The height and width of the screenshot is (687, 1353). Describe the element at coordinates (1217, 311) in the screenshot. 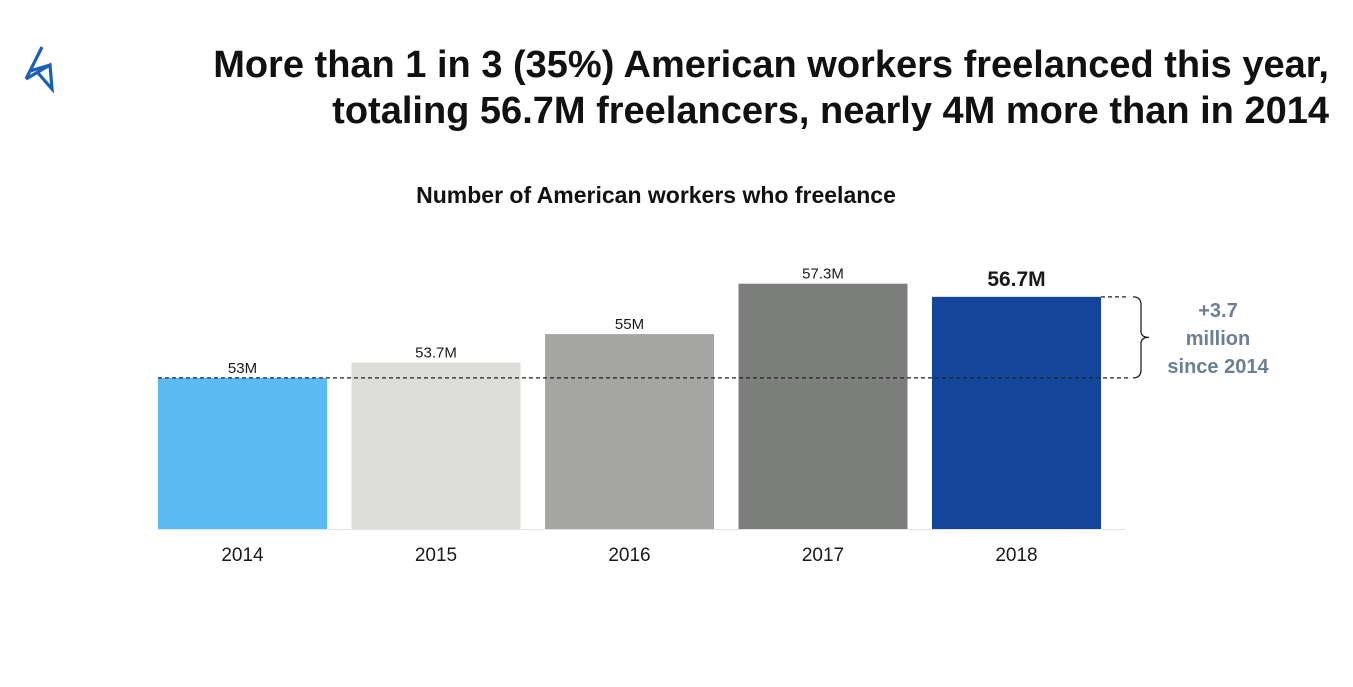

I see `callout-line-1: +3.7` at that location.